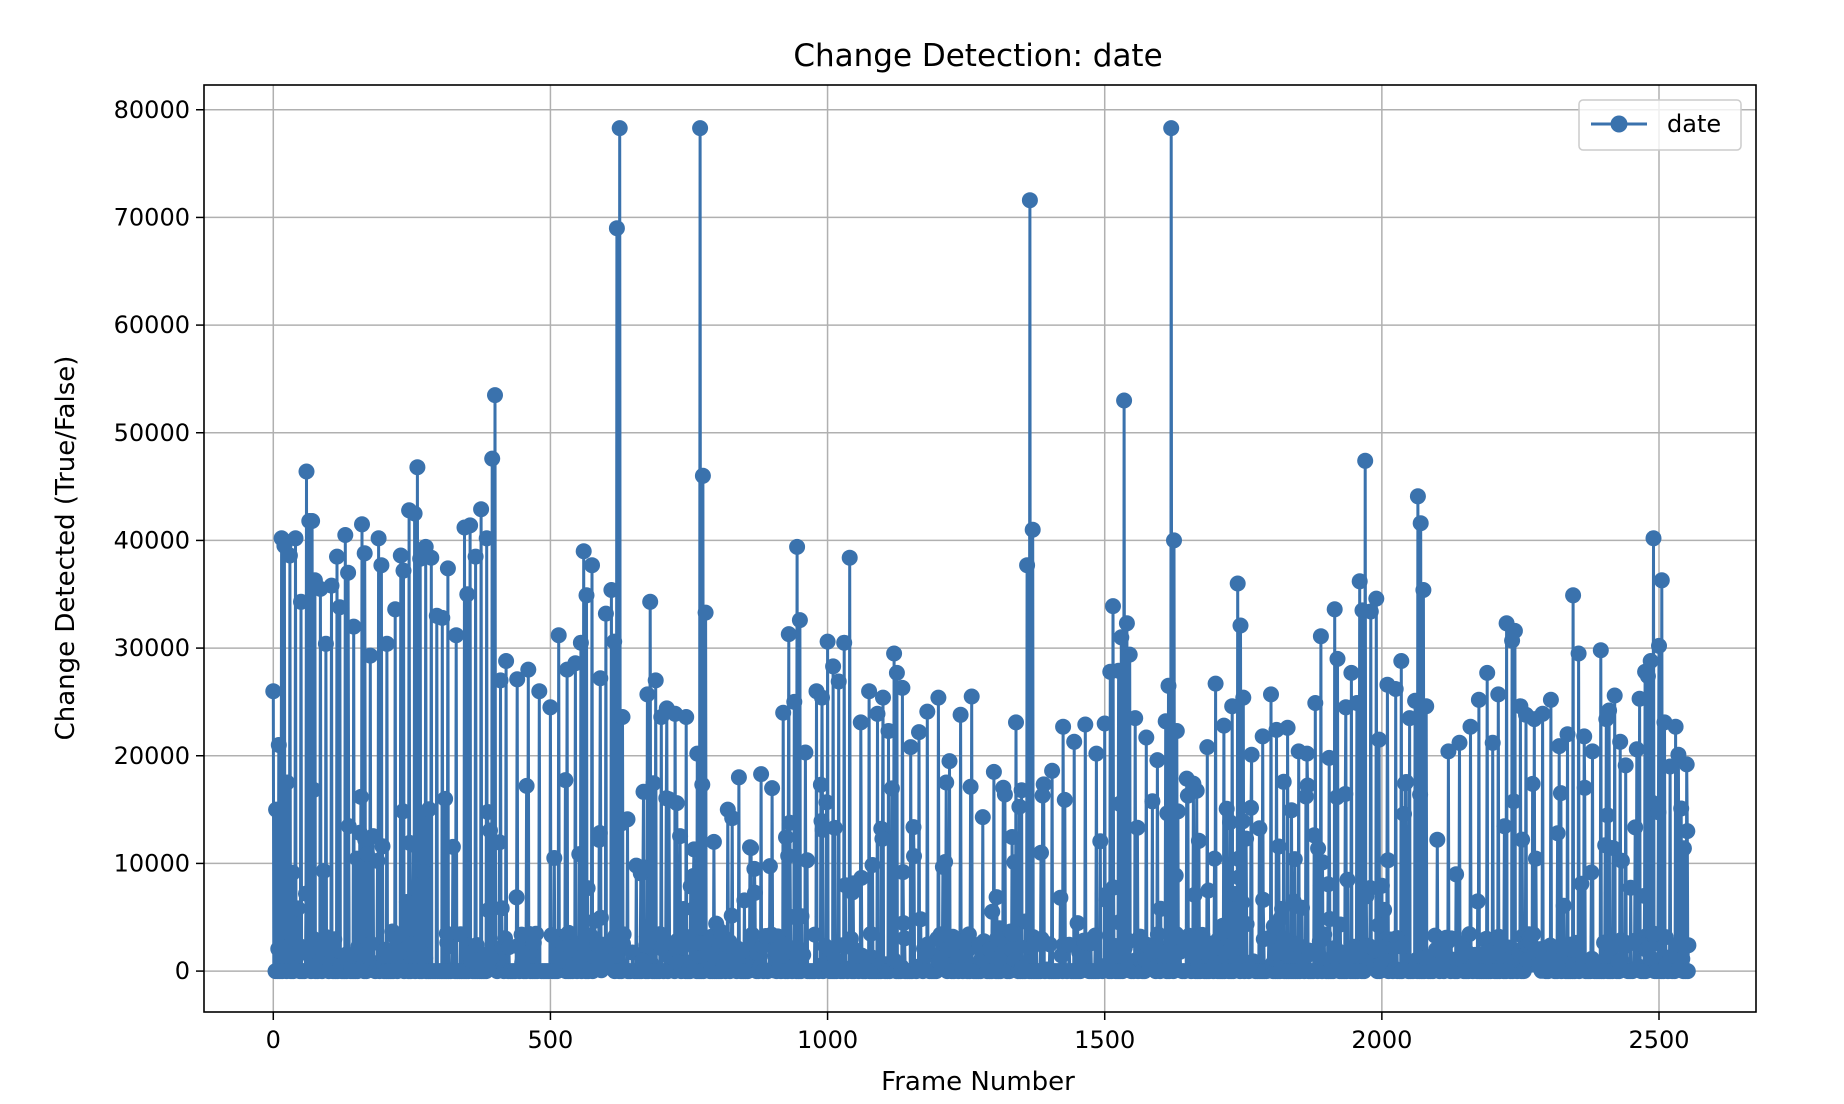  What do you see at coordinates (66, 548) in the screenshot?
I see `y-axis-title: Change Detected (True/False)` at bounding box center [66, 548].